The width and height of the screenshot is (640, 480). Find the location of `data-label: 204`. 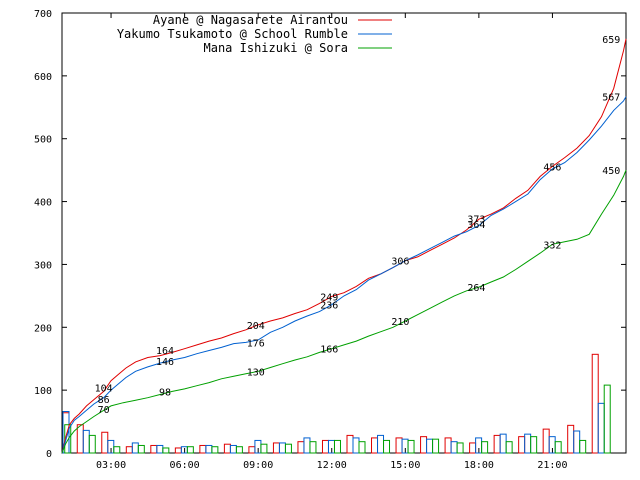

data-label: 204 is located at coordinates (256, 326).